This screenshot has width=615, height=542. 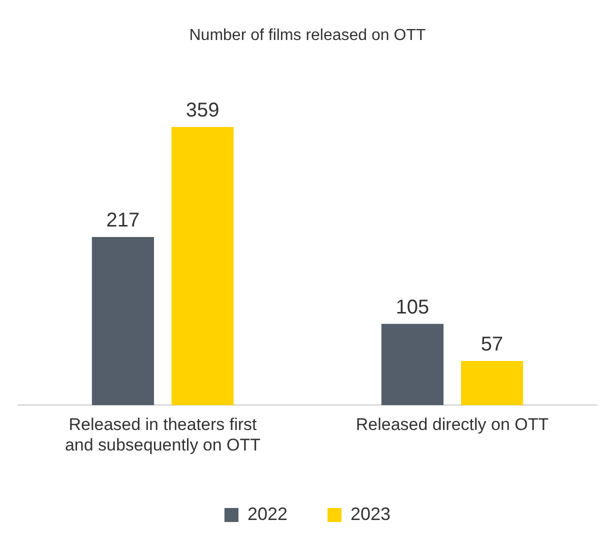 I want to click on x-tick-label: Released in theaters first and subsequently on OTT, so click(x=162, y=434).